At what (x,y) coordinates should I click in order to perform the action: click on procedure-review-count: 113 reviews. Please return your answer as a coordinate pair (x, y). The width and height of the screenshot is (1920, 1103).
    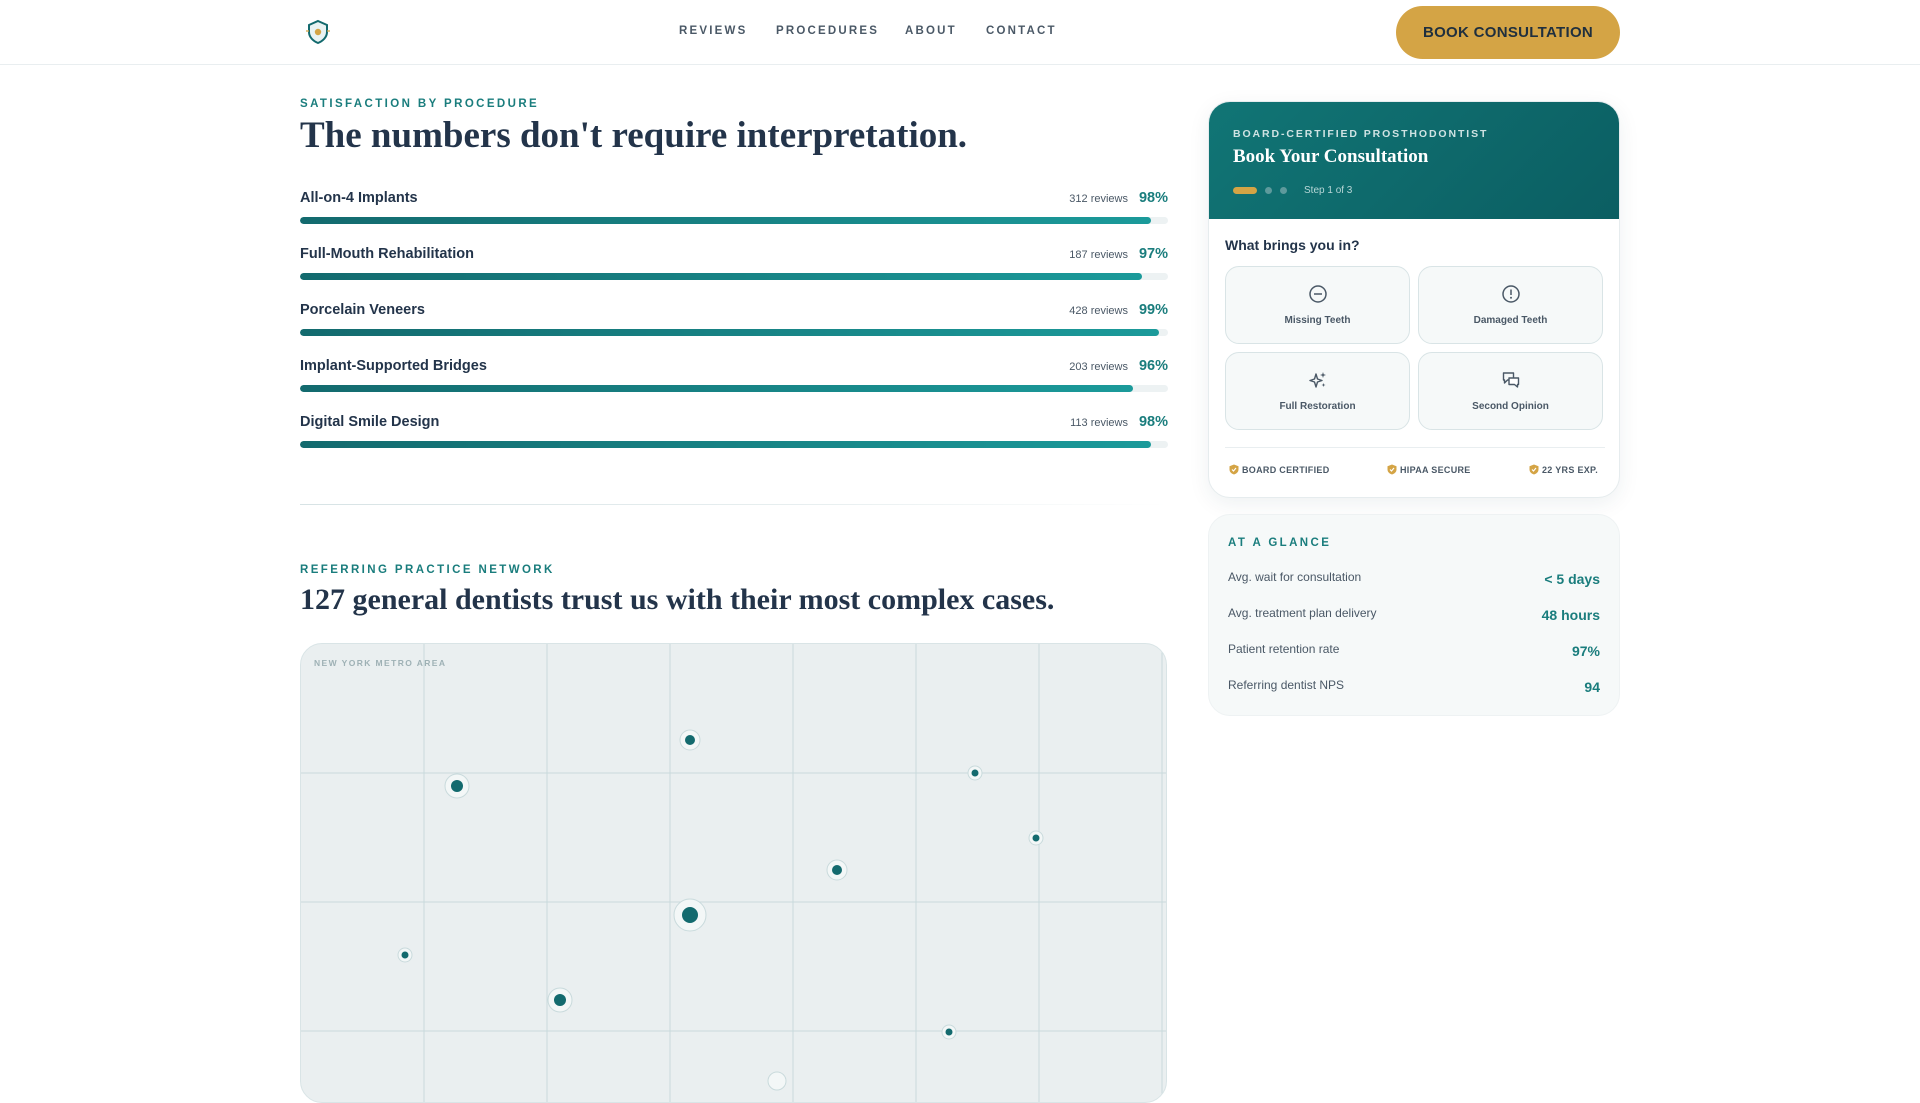
    Looking at the image, I should click on (1099, 423).